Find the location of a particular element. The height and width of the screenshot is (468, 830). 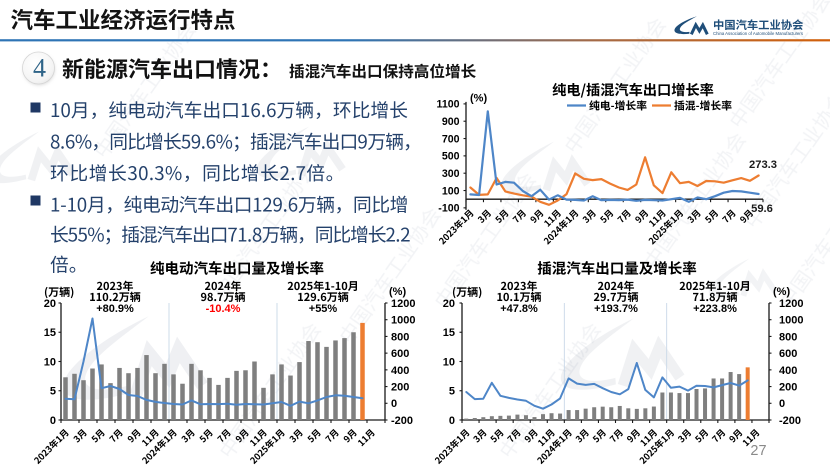

svg-text: +55% is located at coordinates (323, 309).